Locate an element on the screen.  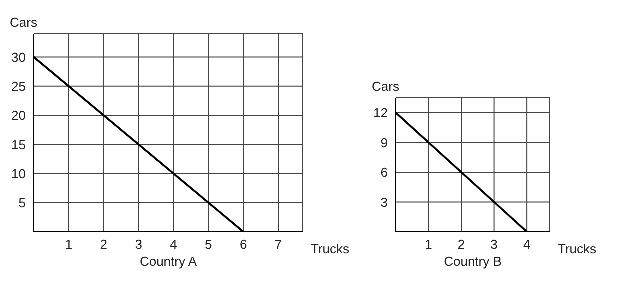
y-tick-label: 25 is located at coordinates (19, 86).